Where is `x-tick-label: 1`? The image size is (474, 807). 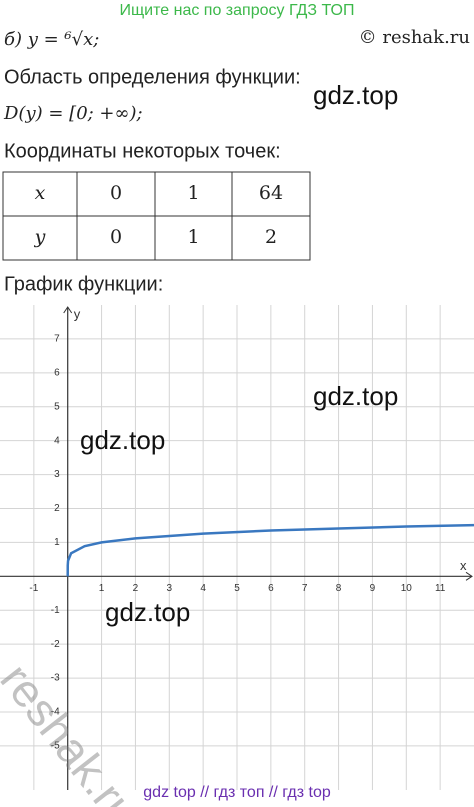 x-tick-label: 1 is located at coordinates (102, 588).